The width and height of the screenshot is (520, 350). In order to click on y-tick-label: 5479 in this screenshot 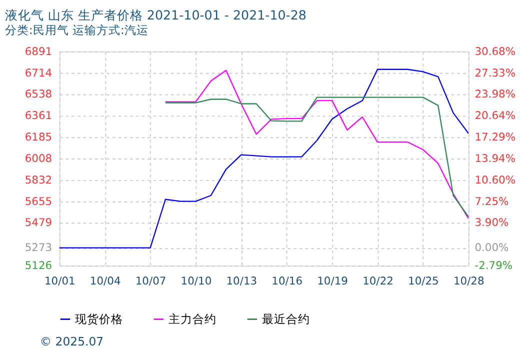, I will do `click(38, 223)`.